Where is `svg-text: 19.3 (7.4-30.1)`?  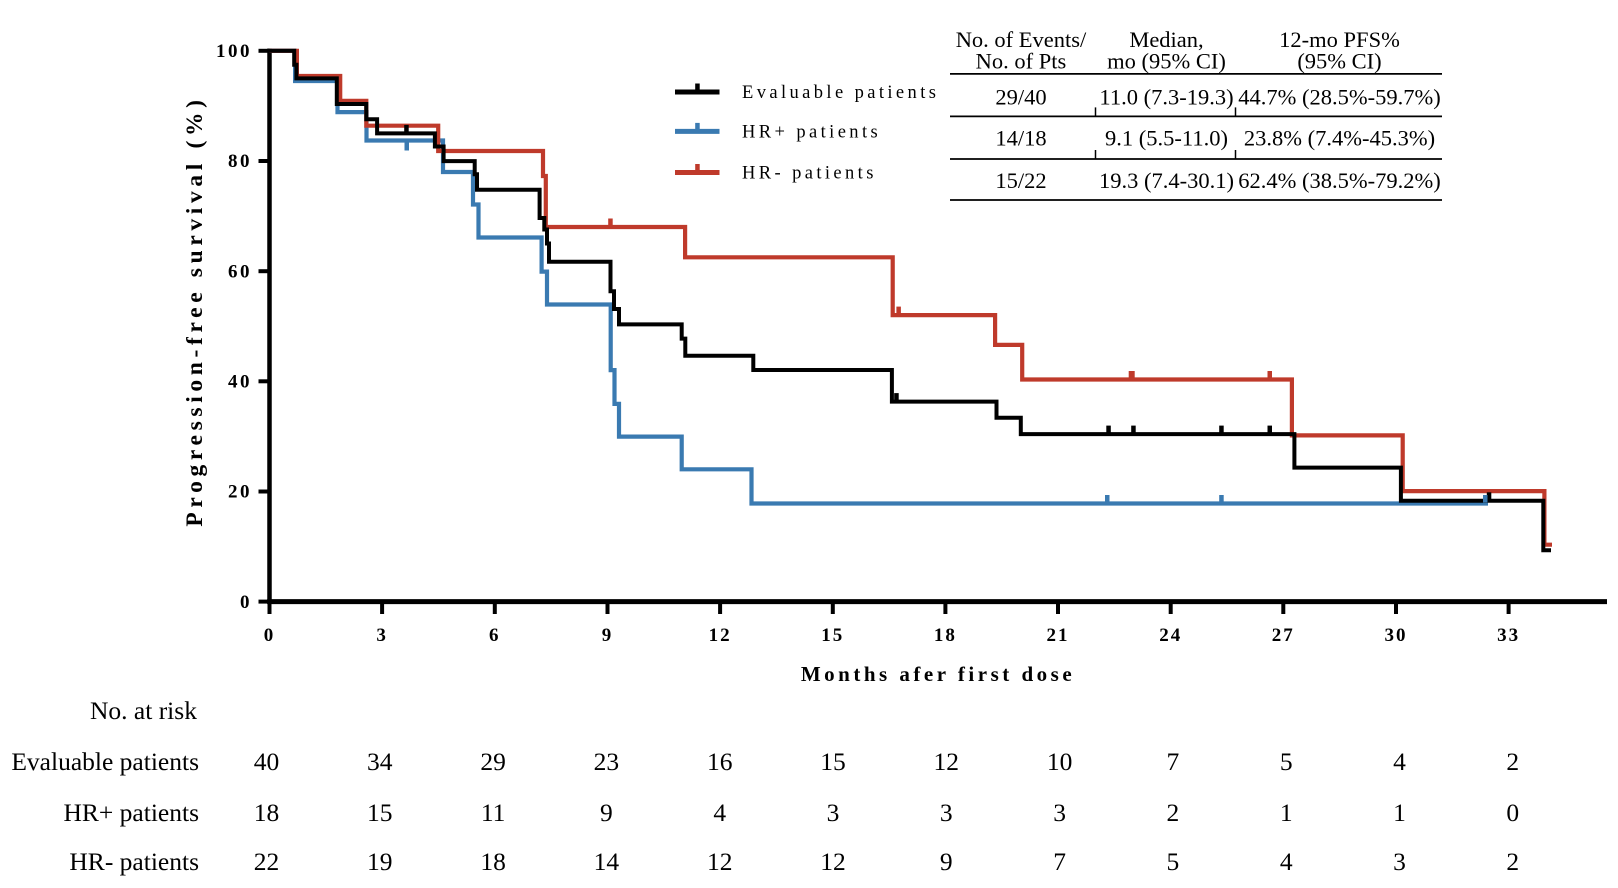
svg-text: 19.3 (7.4-30.1) is located at coordinates (1166, 180).